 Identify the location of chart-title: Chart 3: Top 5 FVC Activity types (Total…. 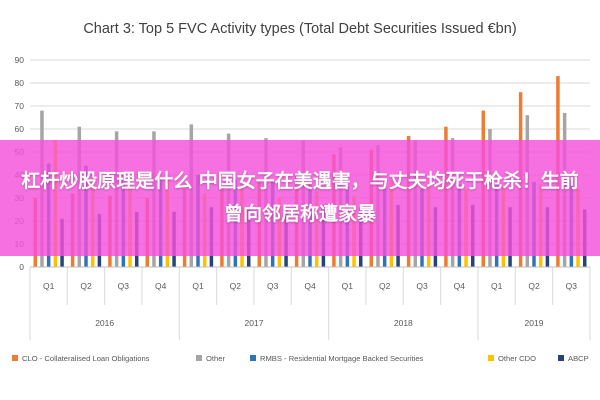
(299, 29).